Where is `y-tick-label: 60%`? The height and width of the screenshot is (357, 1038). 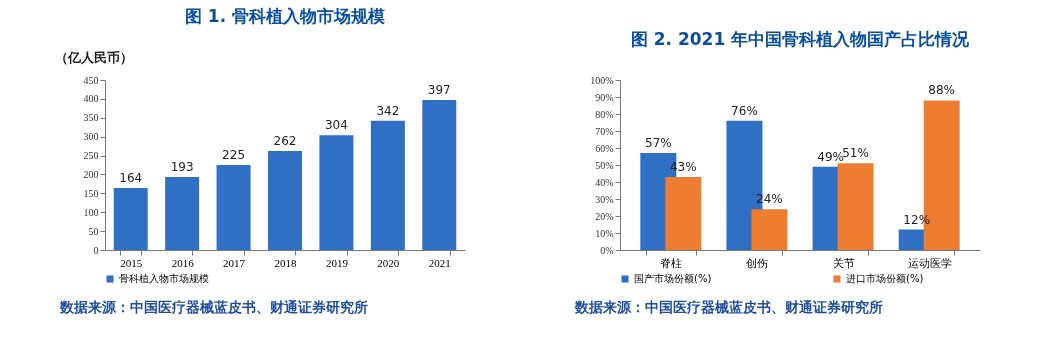
y-tick-label: 60% is located at coordinates (604, 148).